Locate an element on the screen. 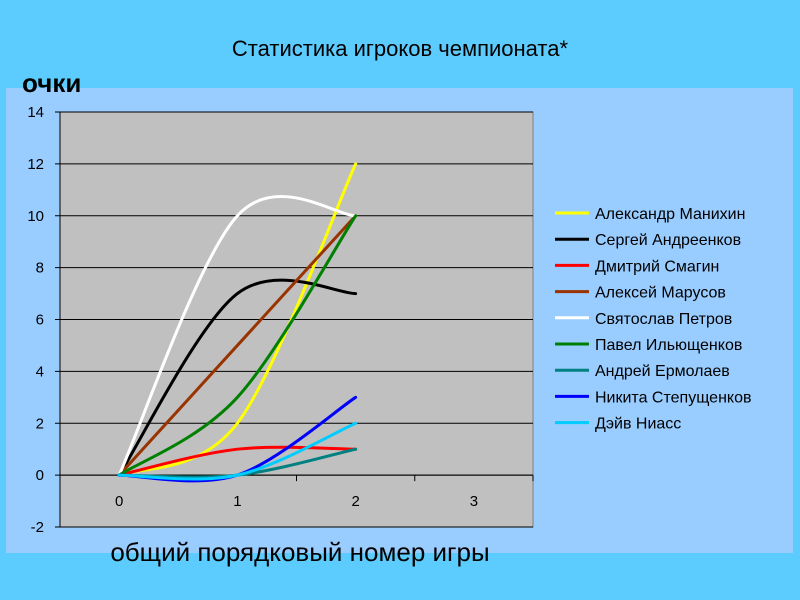  x-axis-title: общий порядковый номер игры is located at coordinates (300, 552).